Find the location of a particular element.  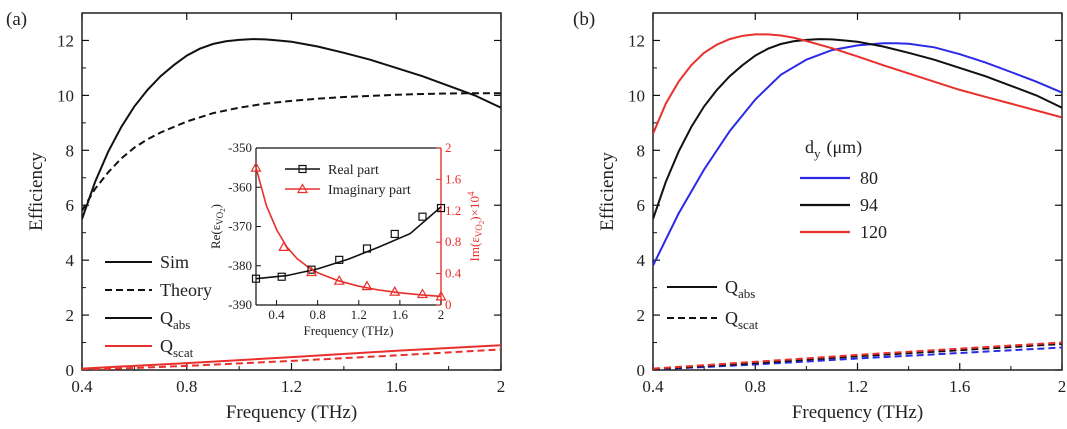

inset-x-tick-label: 1.2 is located at coordinates (359, 314).